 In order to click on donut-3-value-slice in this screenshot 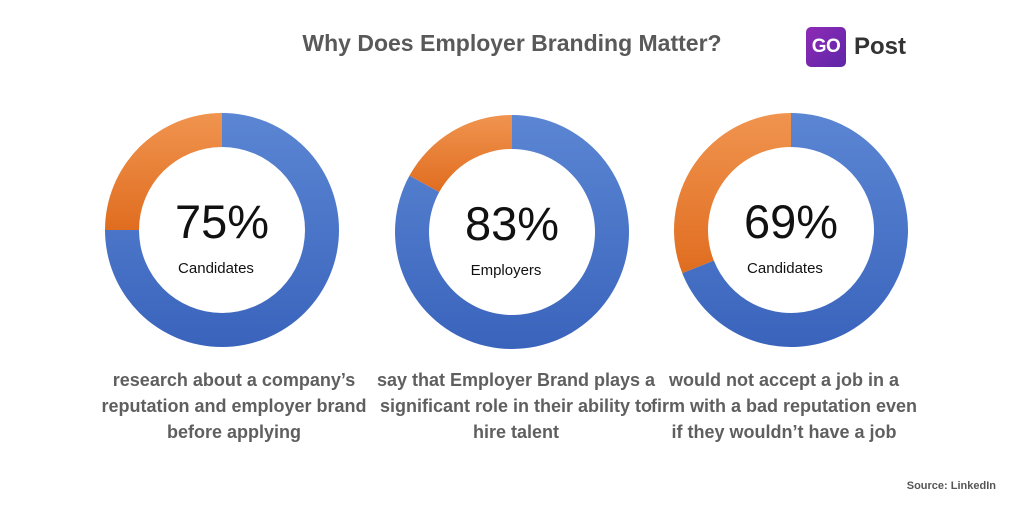, I will do `click(795, 230)`.